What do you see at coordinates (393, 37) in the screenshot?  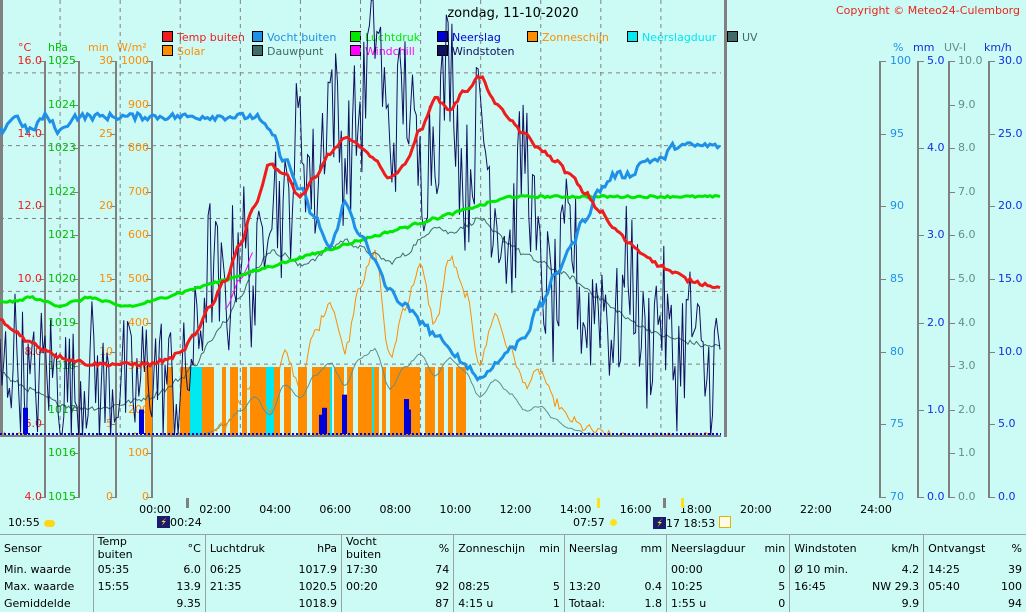 I see `legend-label: Luchtdruk` at bounding box center [393, 37].